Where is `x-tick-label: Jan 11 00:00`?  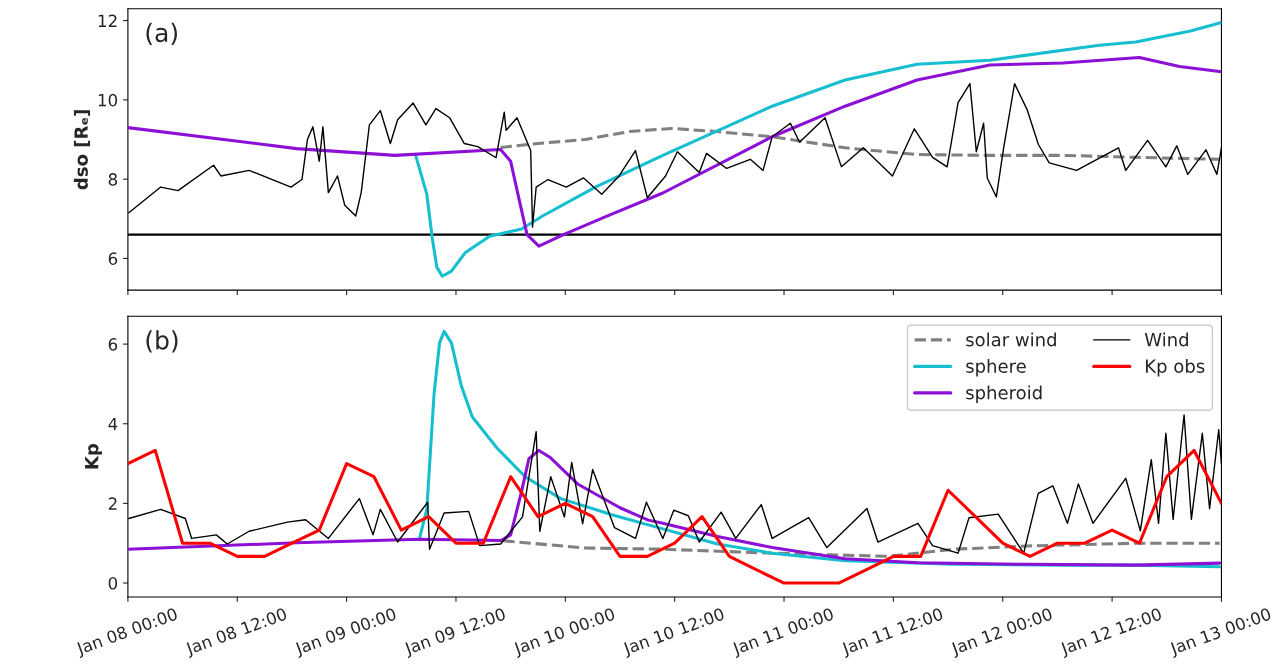
x-tick-label: Jan 11 00:00 is located at coordinates (783, 633).